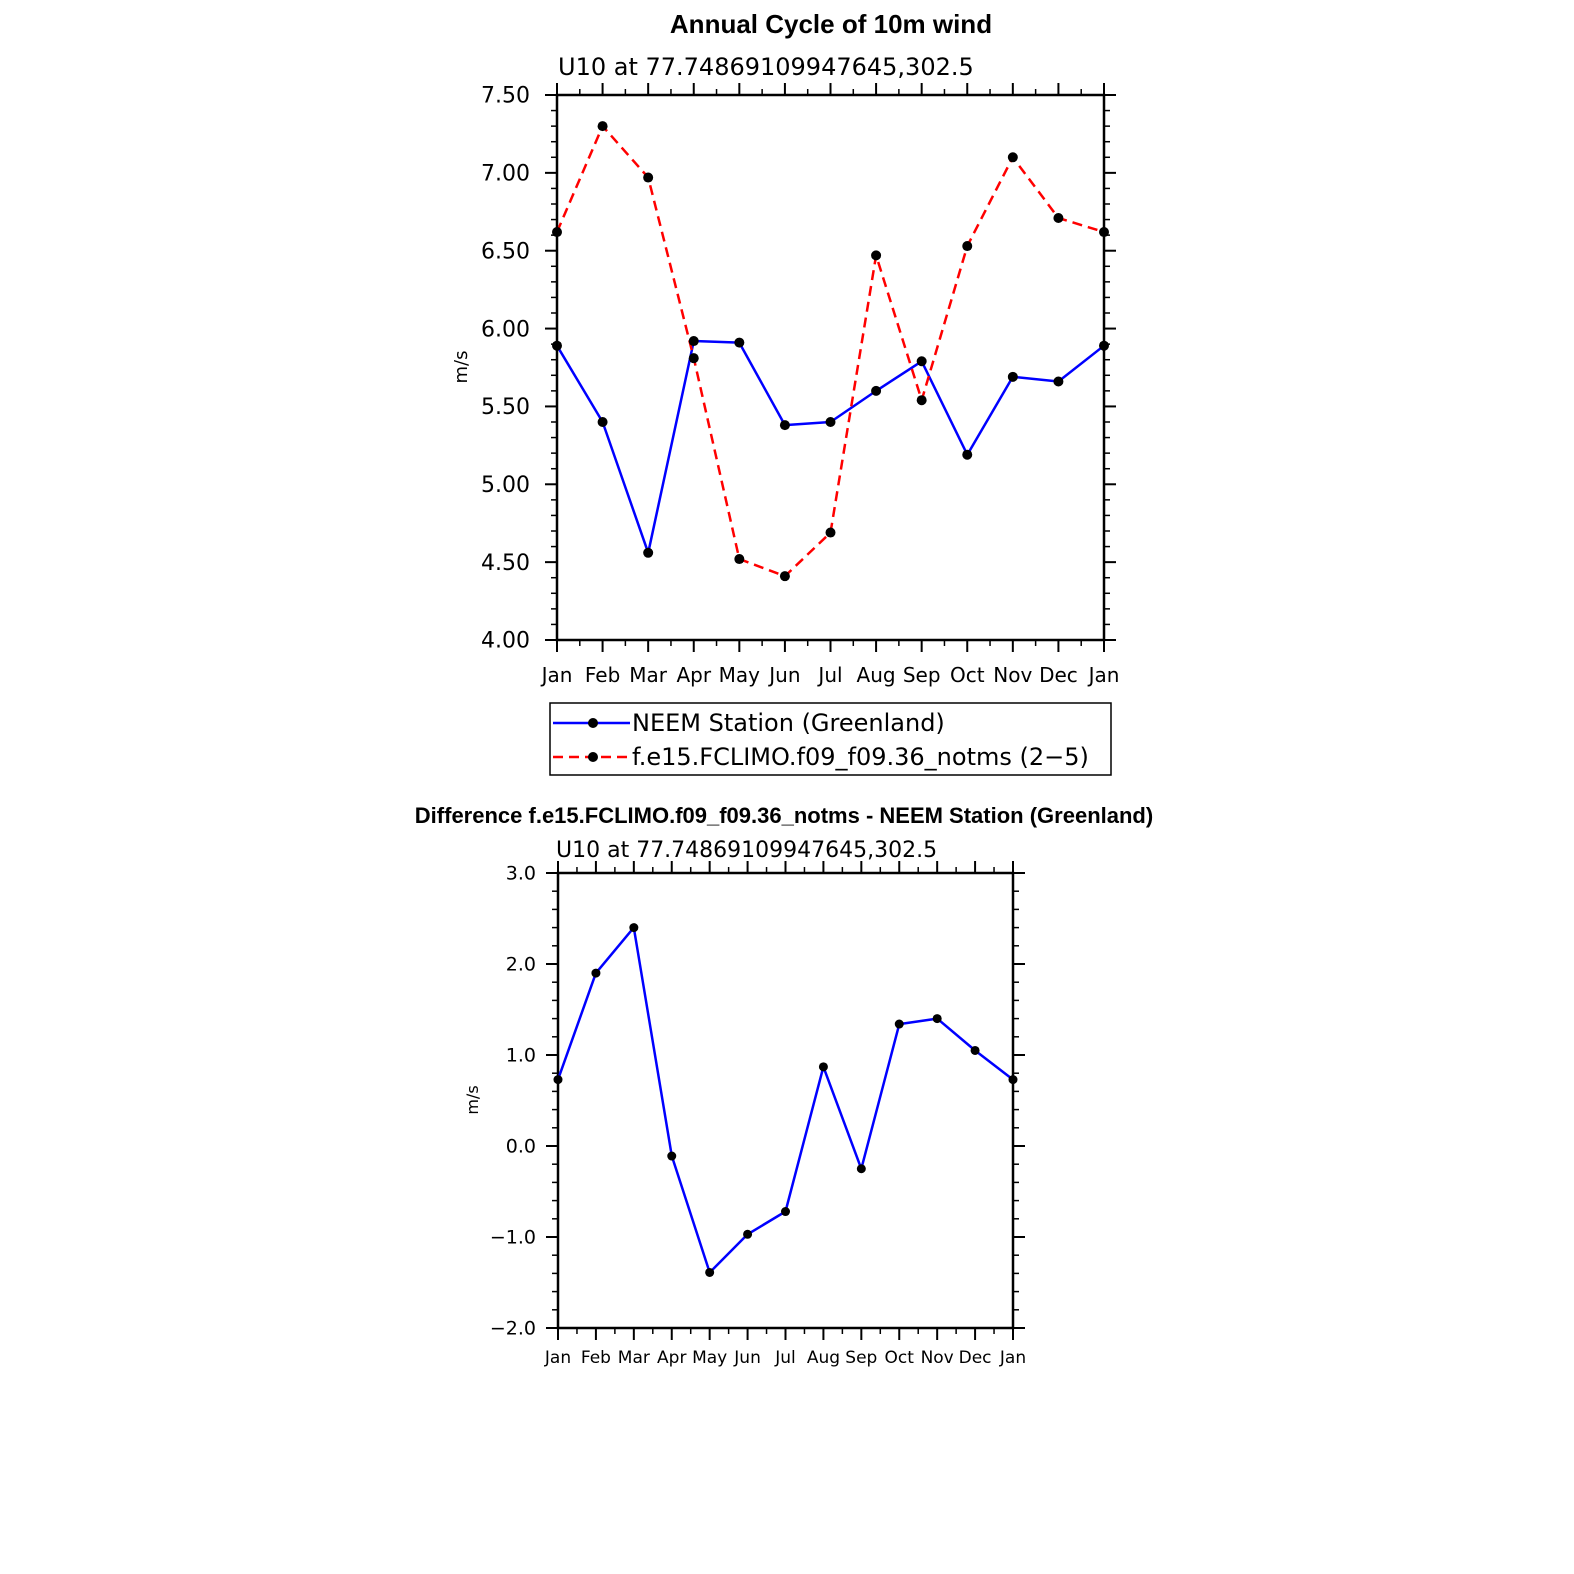 This screenshot has height=1574, width=1574. What do you see at coordinates (505, 407) in the screenshot?
I see `y-tick-label: 5.50` at bounding box center [505, 407].